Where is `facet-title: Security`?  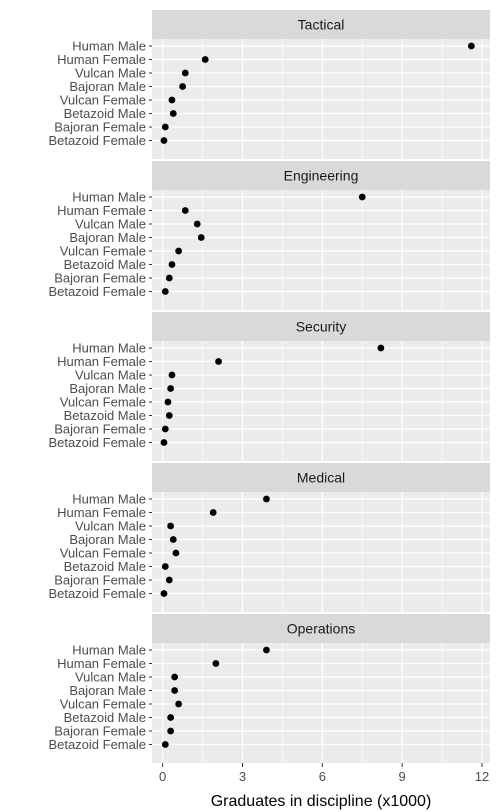
facet-title: Security is located at coordinates (321, 327).